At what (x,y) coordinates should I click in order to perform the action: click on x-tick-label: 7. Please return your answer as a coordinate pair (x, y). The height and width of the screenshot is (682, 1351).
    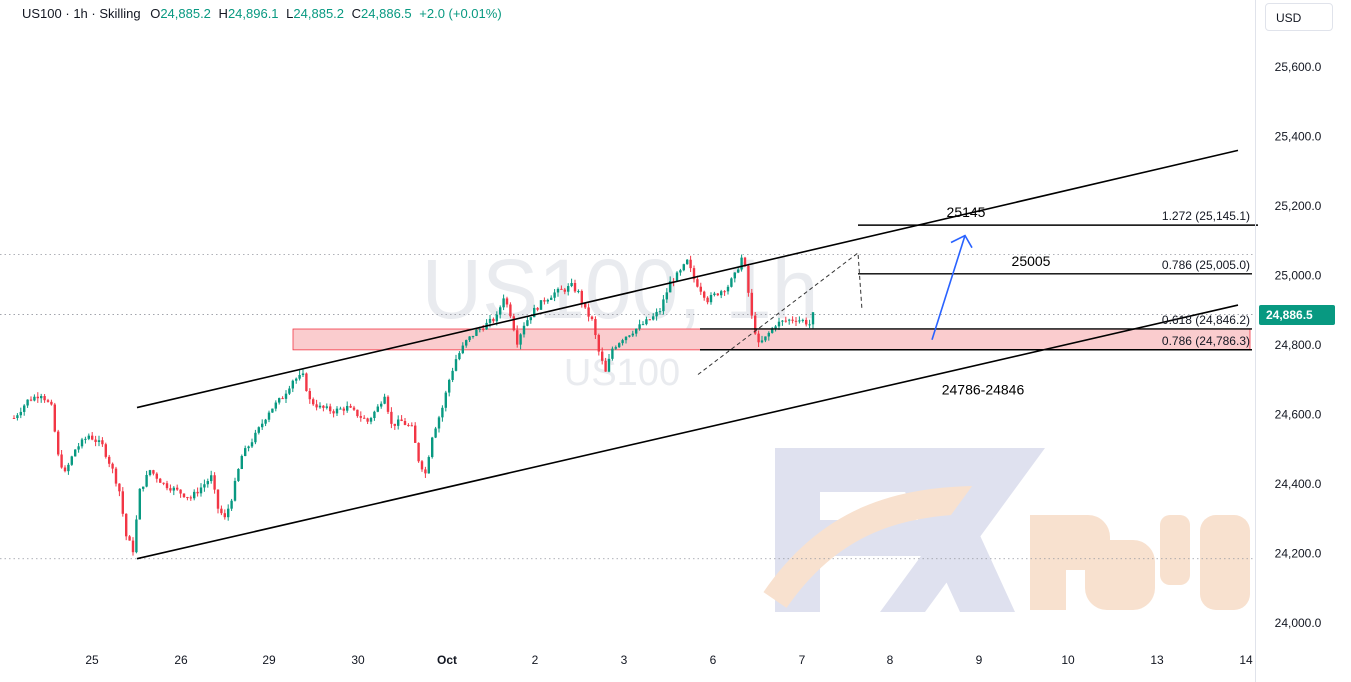
    Looking at the image, I should click on (802, 660).